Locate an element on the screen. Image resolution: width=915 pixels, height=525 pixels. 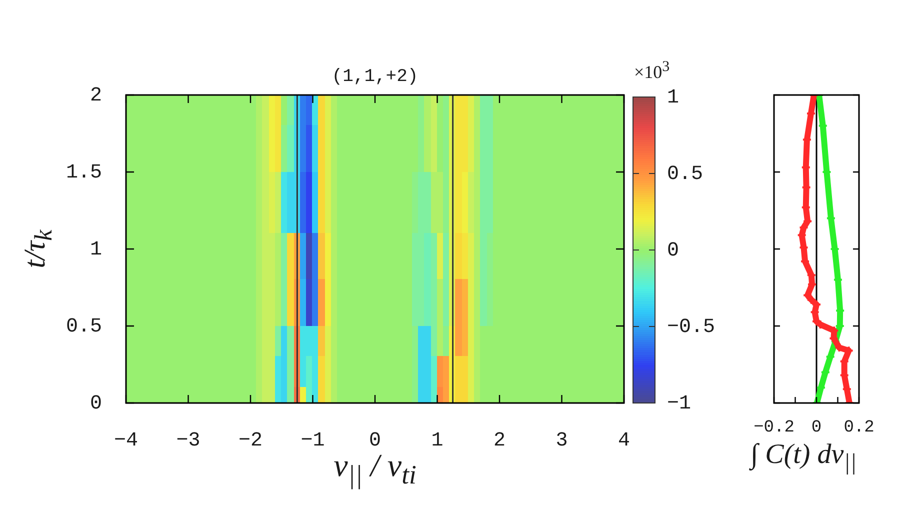
x-tick-label: 1 is located at coordinates (437, 440).